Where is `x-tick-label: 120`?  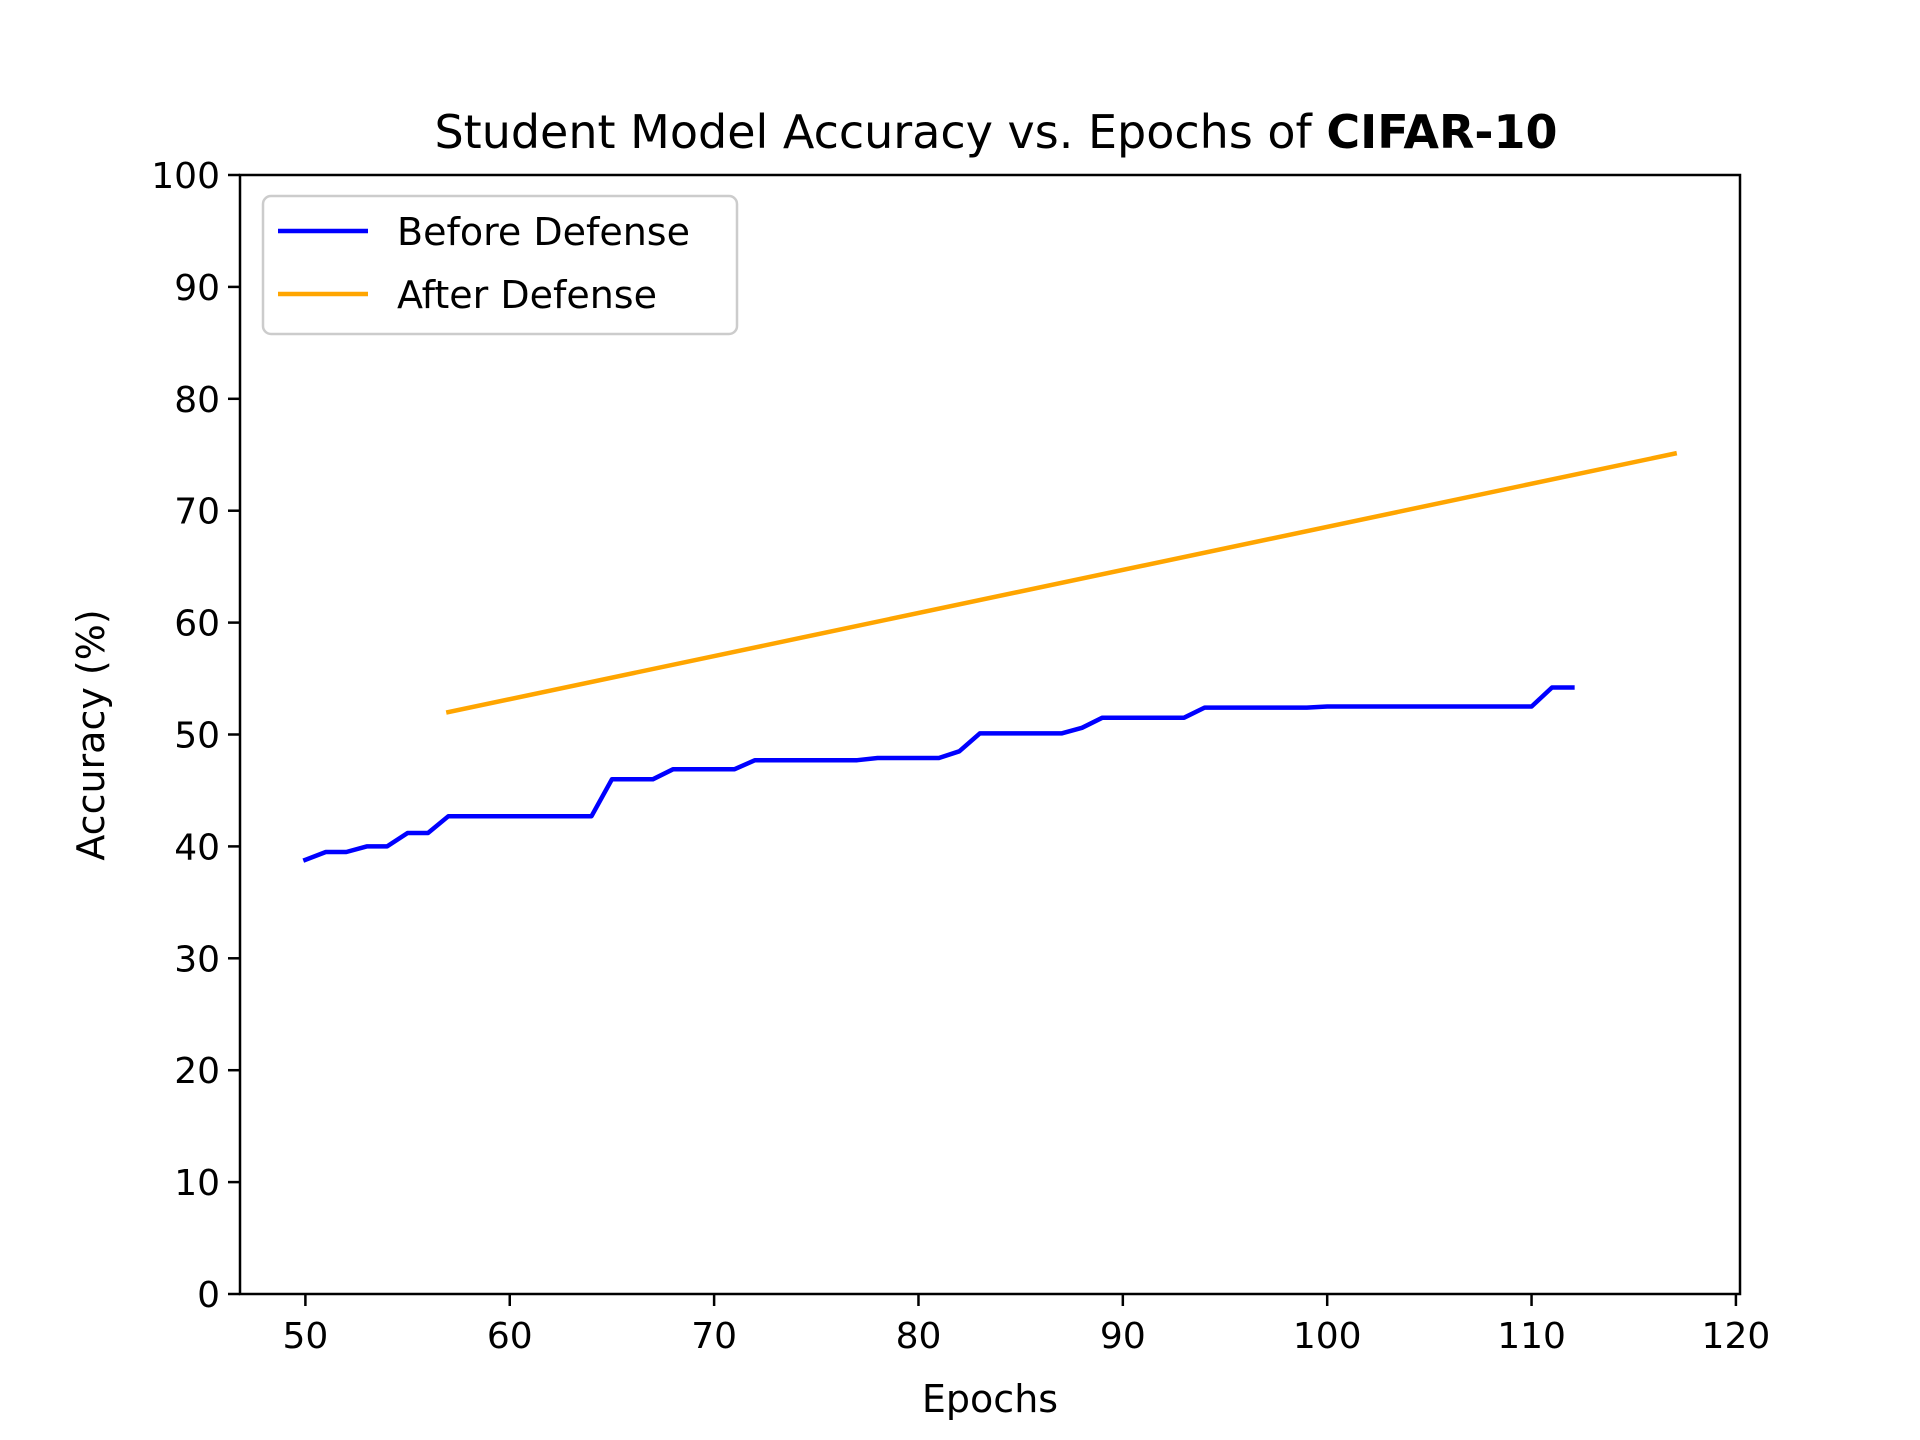 x-tick-label: 120 is located at coordinates (1736, 1336).